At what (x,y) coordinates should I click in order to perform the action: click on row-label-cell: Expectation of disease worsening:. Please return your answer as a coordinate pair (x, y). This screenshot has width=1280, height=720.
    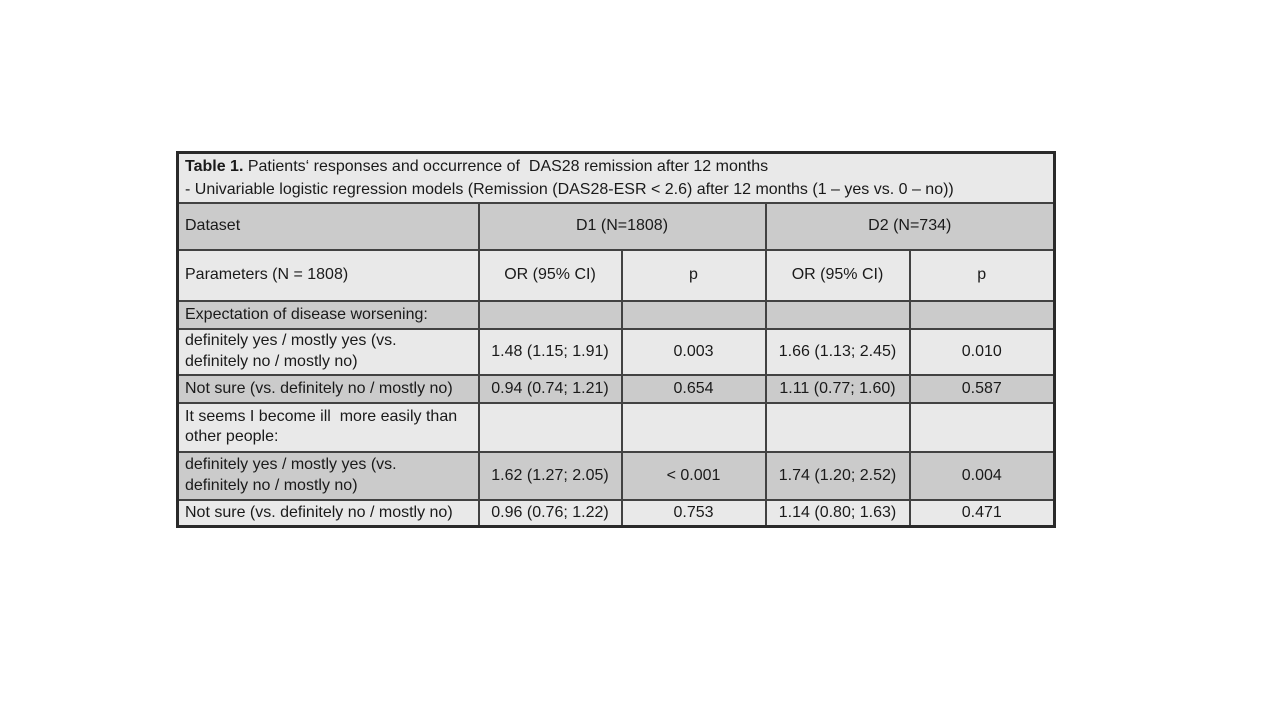
    Looking at the image, I should click on (328, 315).